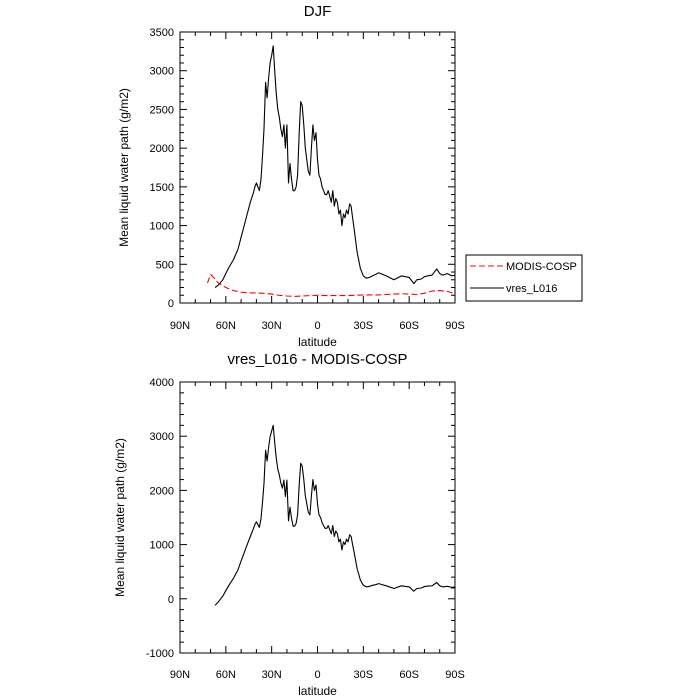 This screenshot has width=700, height=700. I want to click on y-tick-label: 500, so click(165, 265).